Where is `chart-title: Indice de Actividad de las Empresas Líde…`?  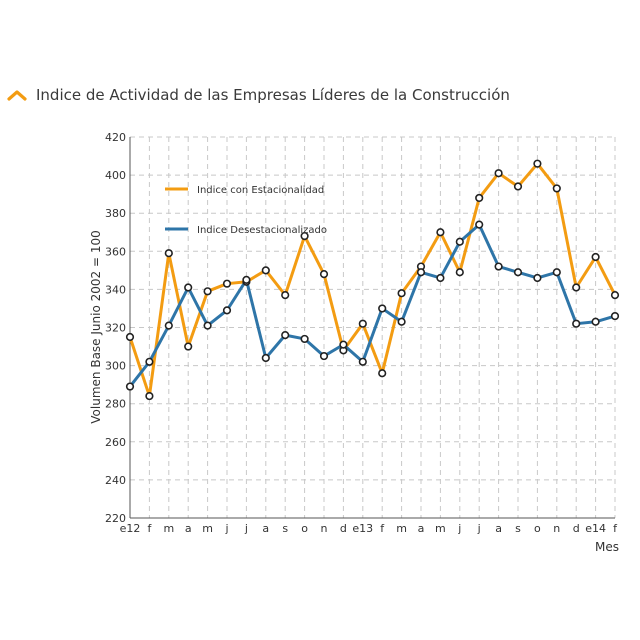
chart-title: Indice de Actividad de las Empresas Líde… is located at coordinates (273, 95).